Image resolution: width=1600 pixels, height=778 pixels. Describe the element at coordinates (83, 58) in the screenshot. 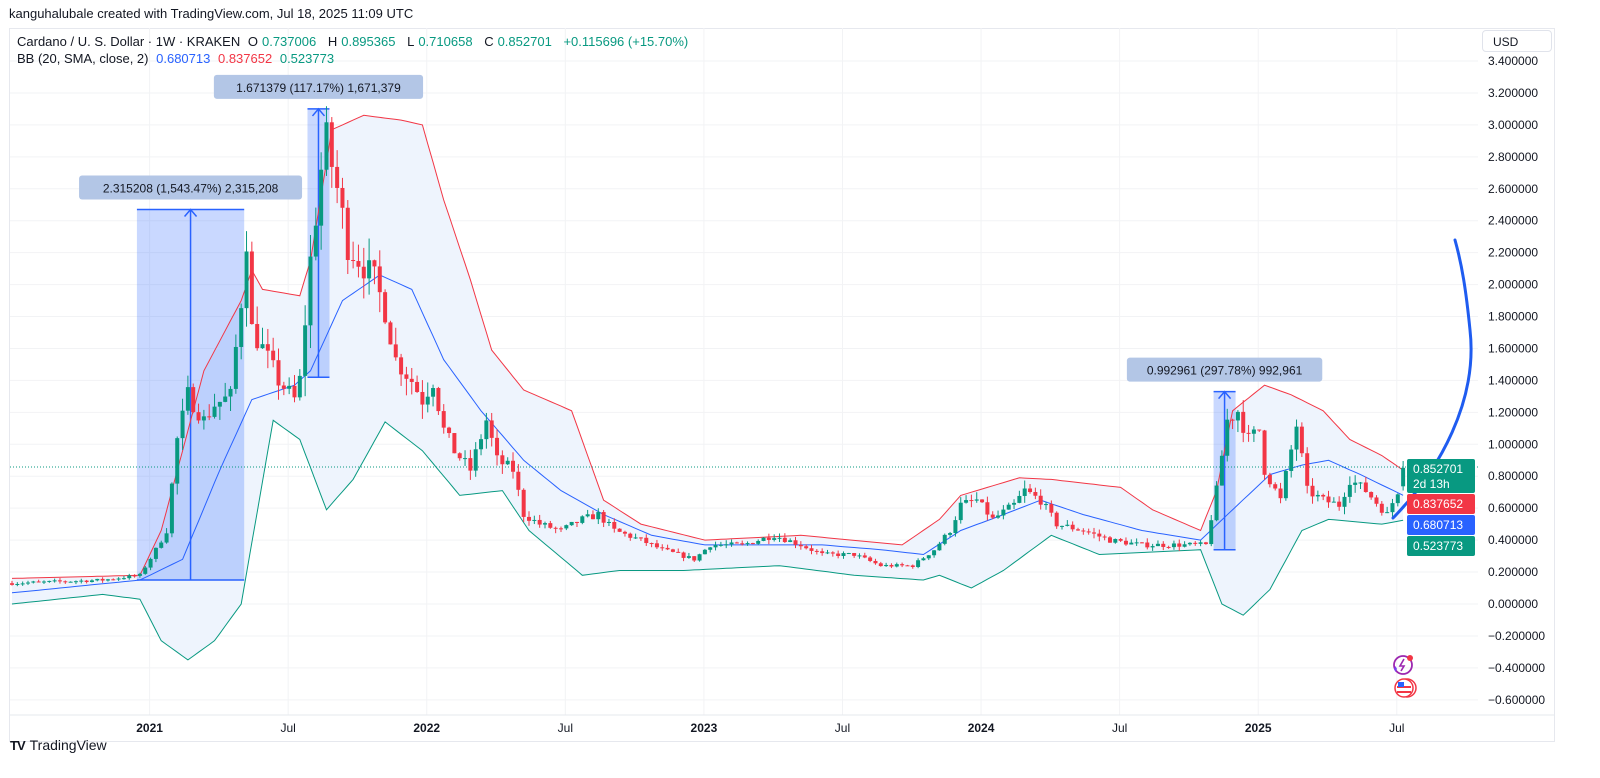

I see `bb-indicator-label: BB (20, SMA, close, 2)` at that location.